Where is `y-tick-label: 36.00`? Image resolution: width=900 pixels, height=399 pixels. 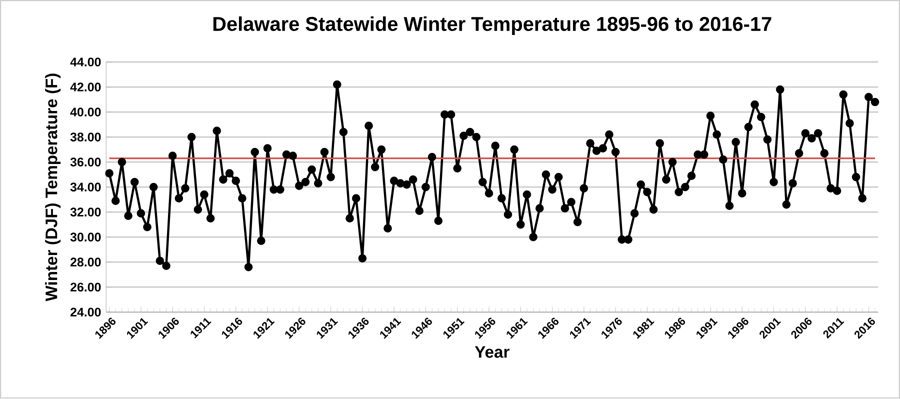
y-tick-label: 36.00 is located at coordinates (85, 162).